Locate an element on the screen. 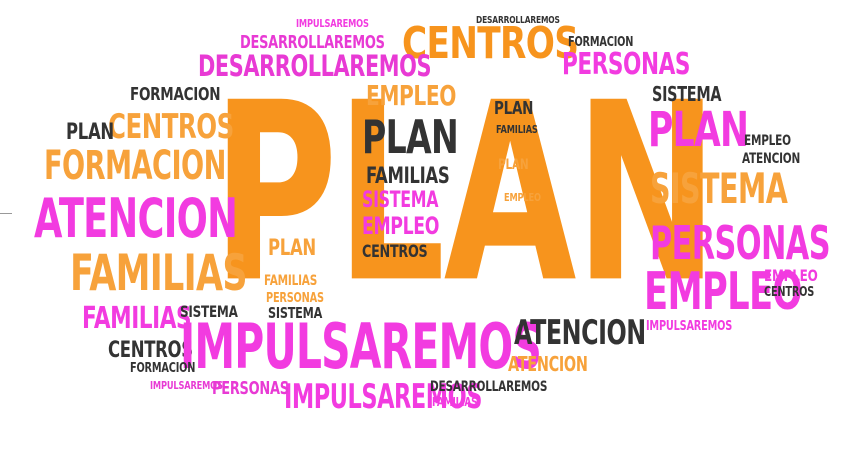 The width and height of the screenshot is (841, 465). word-centros-center: CENTROS is located at coordinates (395, 252).